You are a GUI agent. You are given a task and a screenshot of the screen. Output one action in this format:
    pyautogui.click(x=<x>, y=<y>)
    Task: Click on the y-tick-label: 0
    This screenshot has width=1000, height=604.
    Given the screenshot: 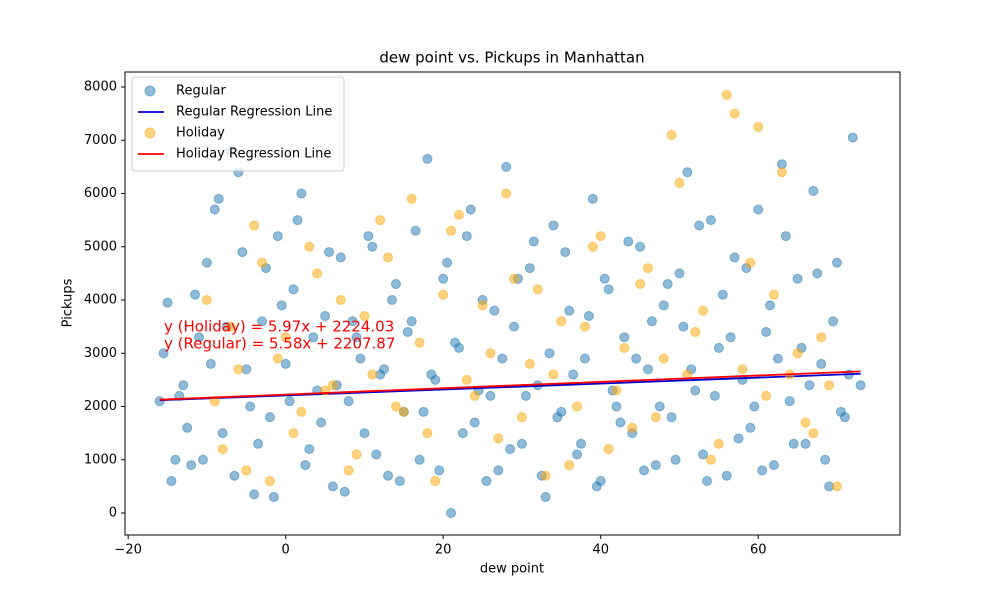 What is the action you would take?
    pyautogui.click(x=113, y=513)
    